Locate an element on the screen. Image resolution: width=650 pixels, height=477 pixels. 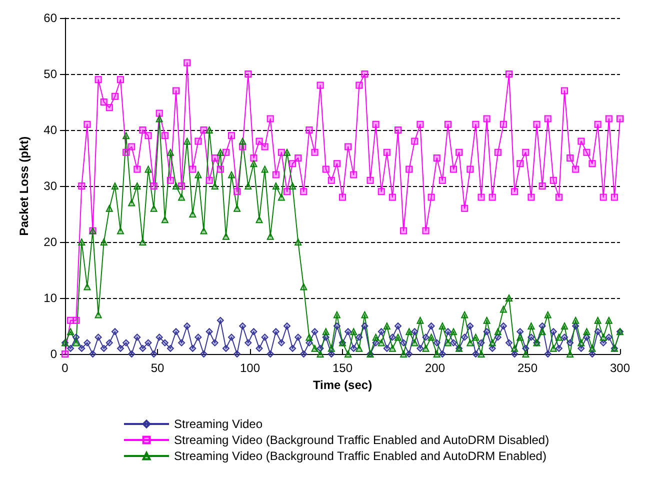
legend-label: Streaming Video is located at coordinates (218, 424).